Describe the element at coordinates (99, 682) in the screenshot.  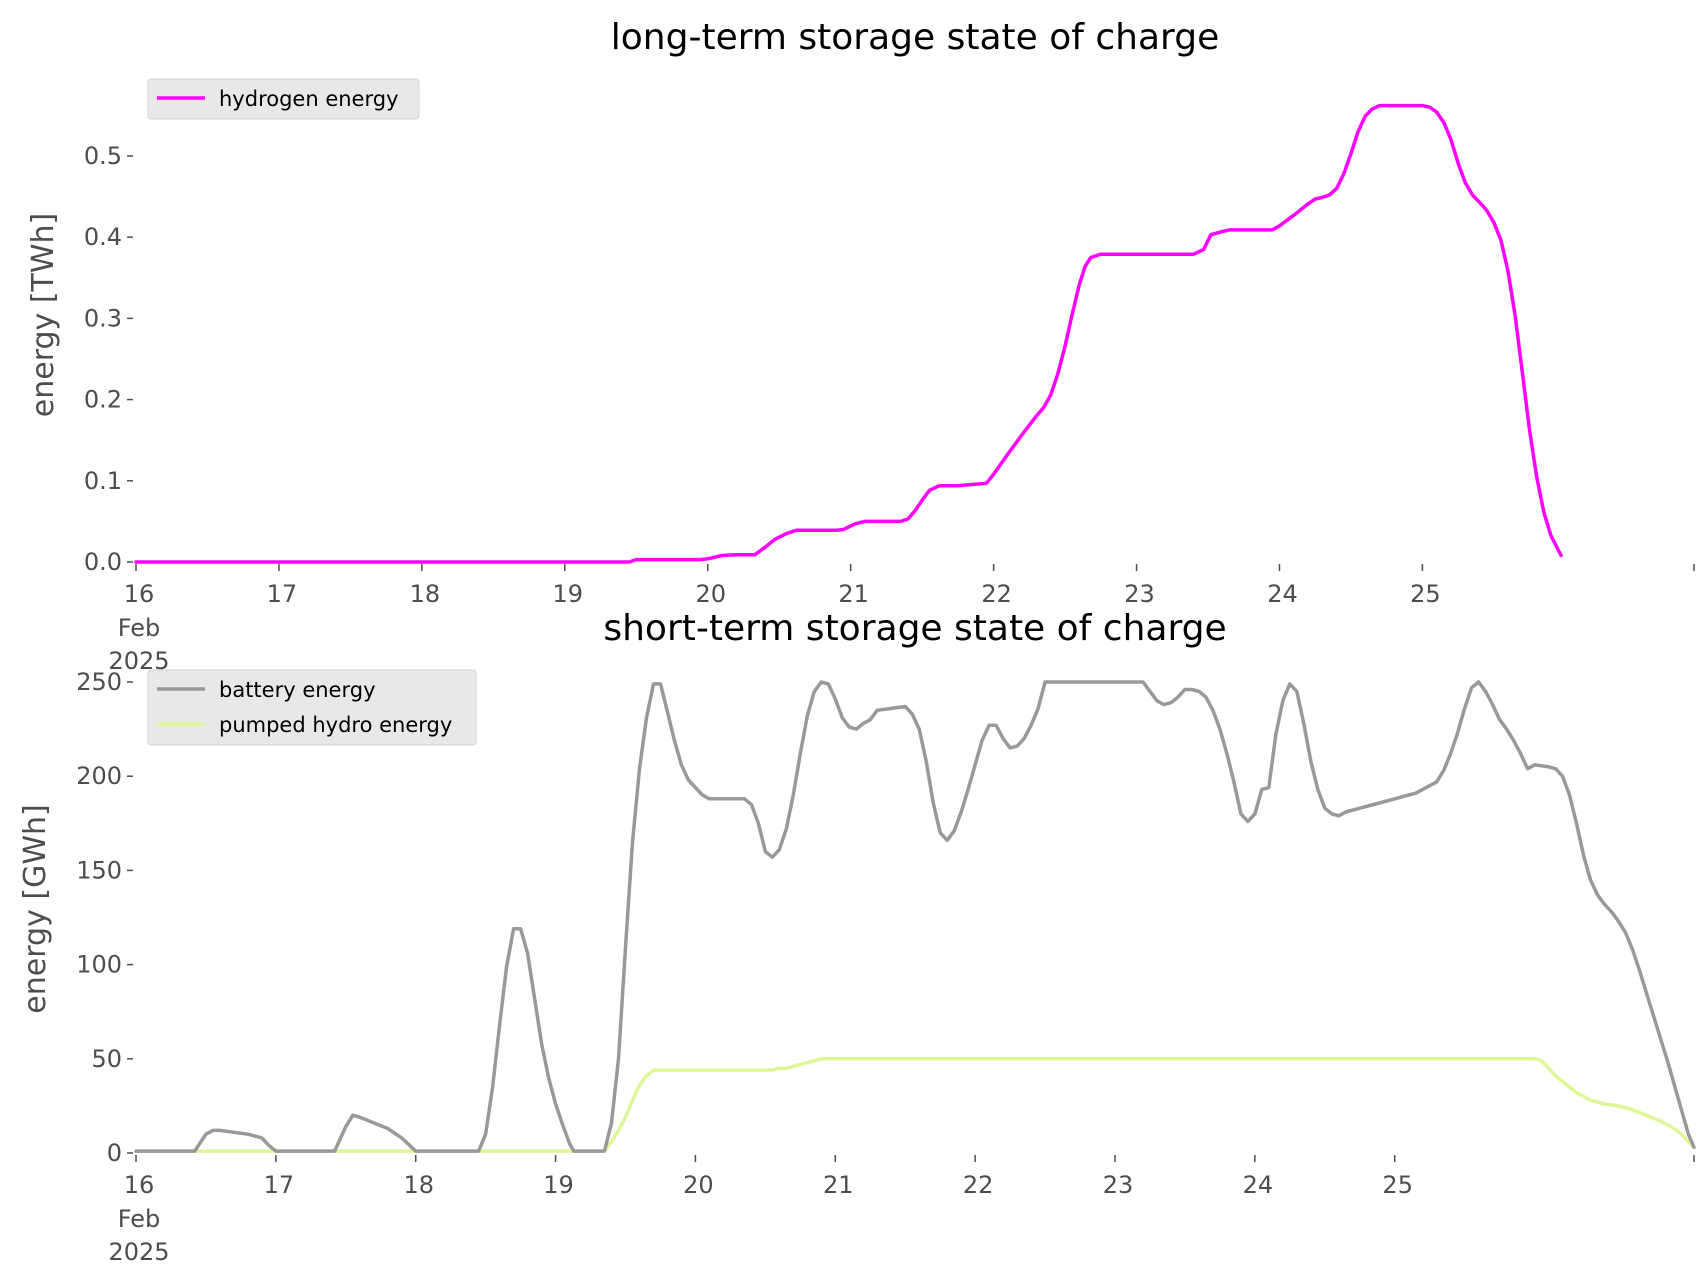
I see `y-tick-label: 250` at that location.